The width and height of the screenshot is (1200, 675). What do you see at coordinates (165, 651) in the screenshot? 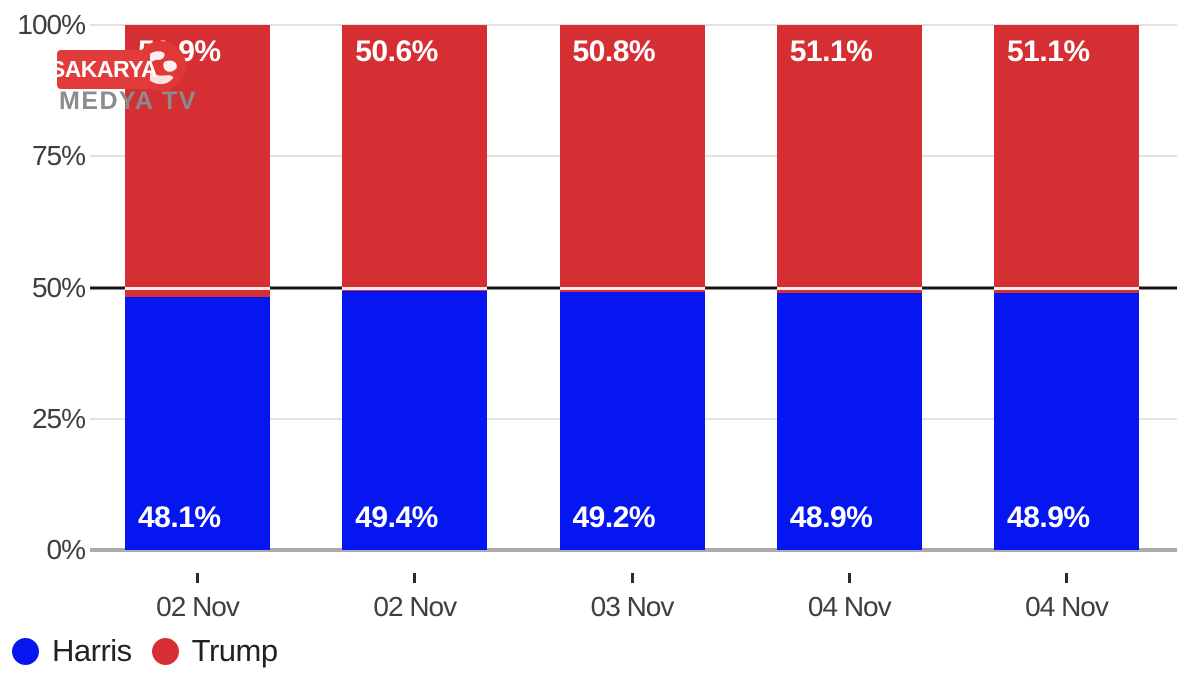
I see `legend-dot-trump` at bounding box center [165, 651].